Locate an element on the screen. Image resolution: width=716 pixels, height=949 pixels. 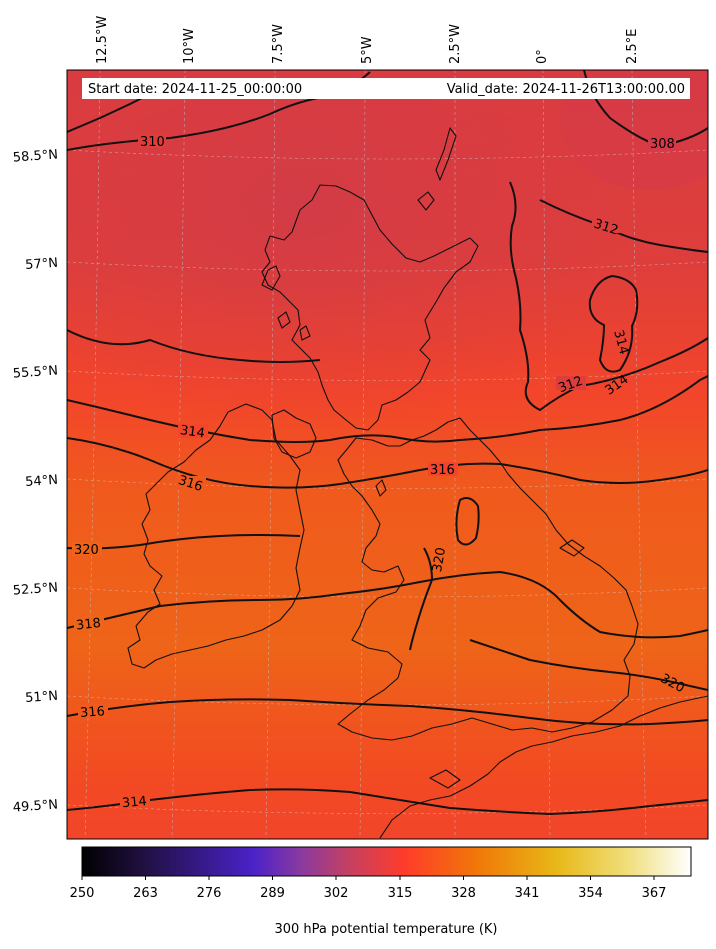
colorbar-ticks is located at coordinates (368, 878).